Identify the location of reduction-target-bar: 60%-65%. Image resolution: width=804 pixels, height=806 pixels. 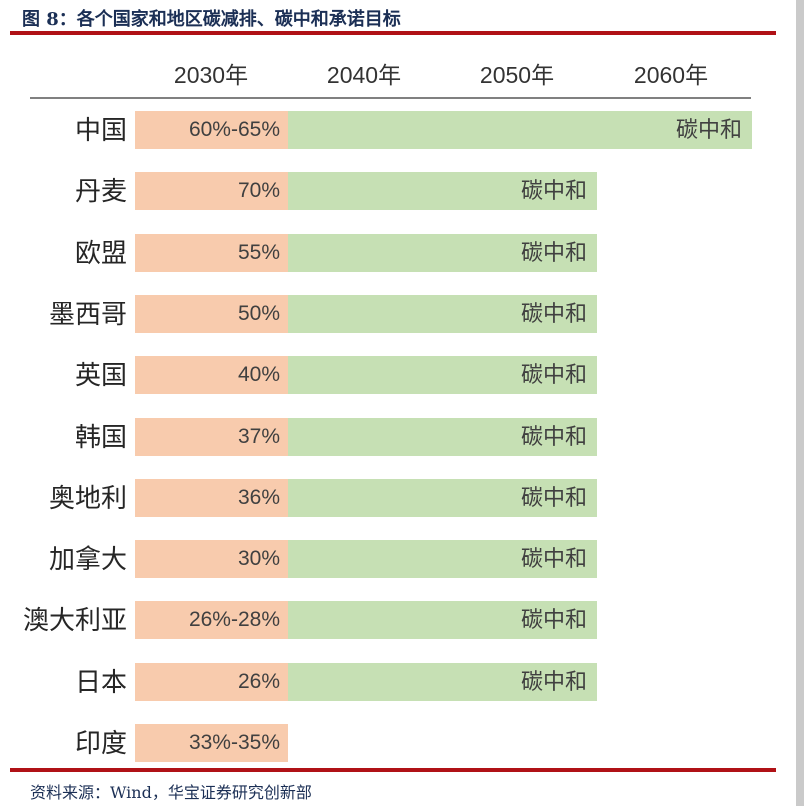
(211, 130).